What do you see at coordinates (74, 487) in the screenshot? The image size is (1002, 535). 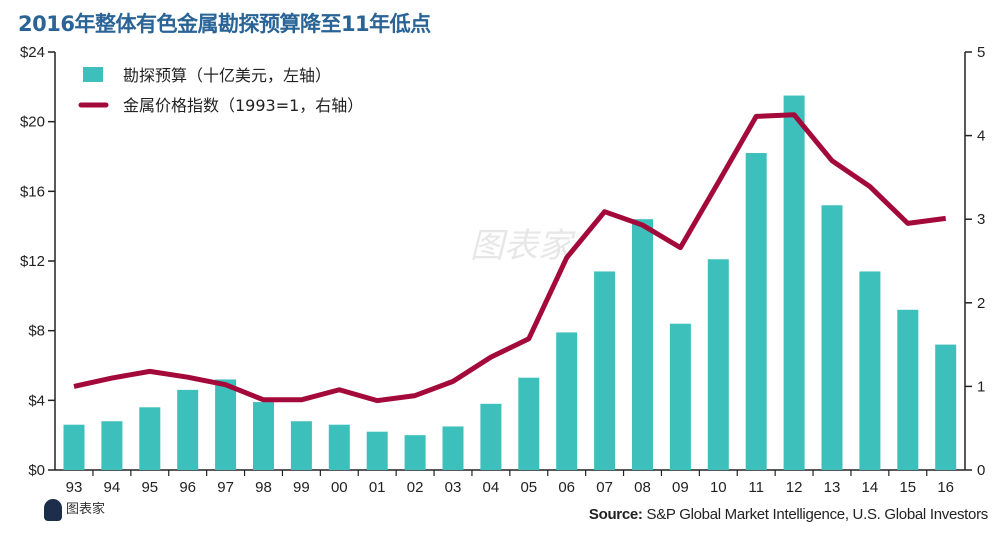 I see `x-tick-label: 93` at bounding box center [74, 487].